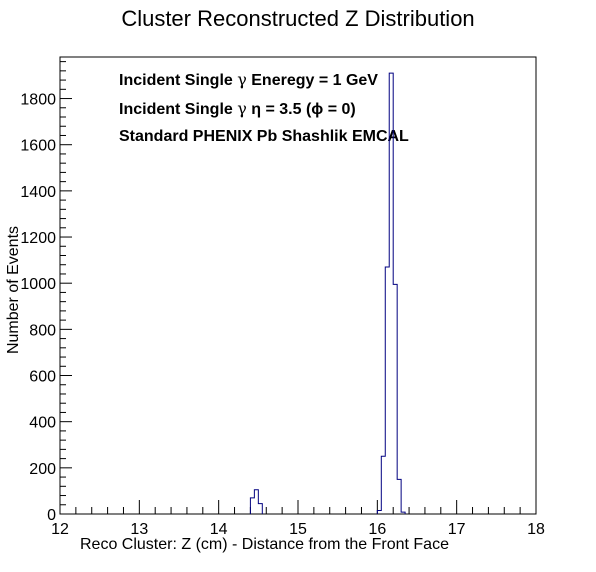  Describe the element at coordinates (38, 238) in the screenshot. I see `y-tick-label: 1200` at that location.